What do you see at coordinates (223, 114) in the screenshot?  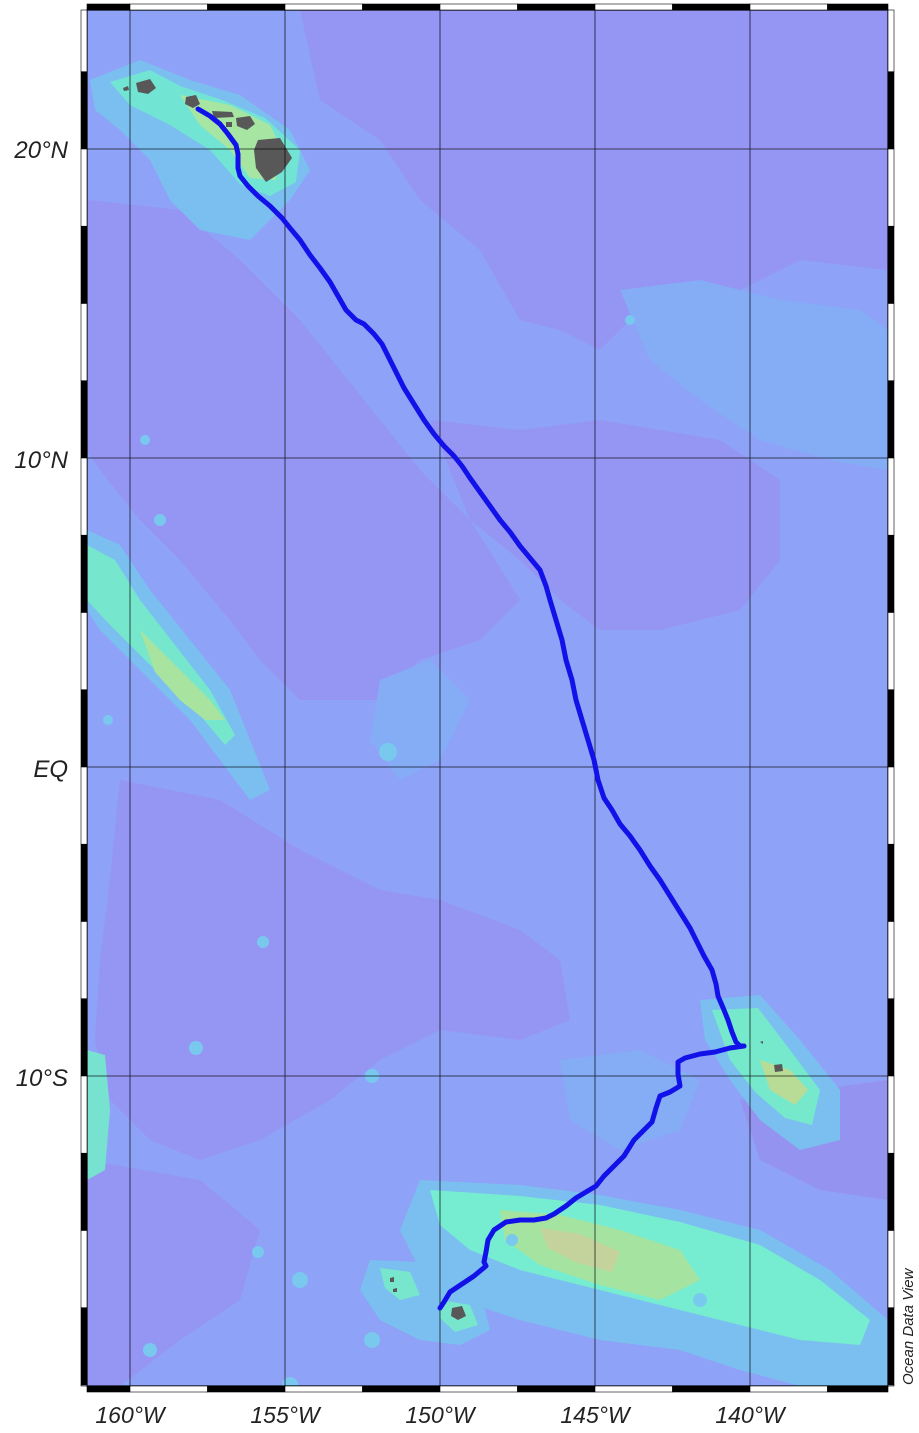 I see `island-molokai` at bounding box center [223, 114].